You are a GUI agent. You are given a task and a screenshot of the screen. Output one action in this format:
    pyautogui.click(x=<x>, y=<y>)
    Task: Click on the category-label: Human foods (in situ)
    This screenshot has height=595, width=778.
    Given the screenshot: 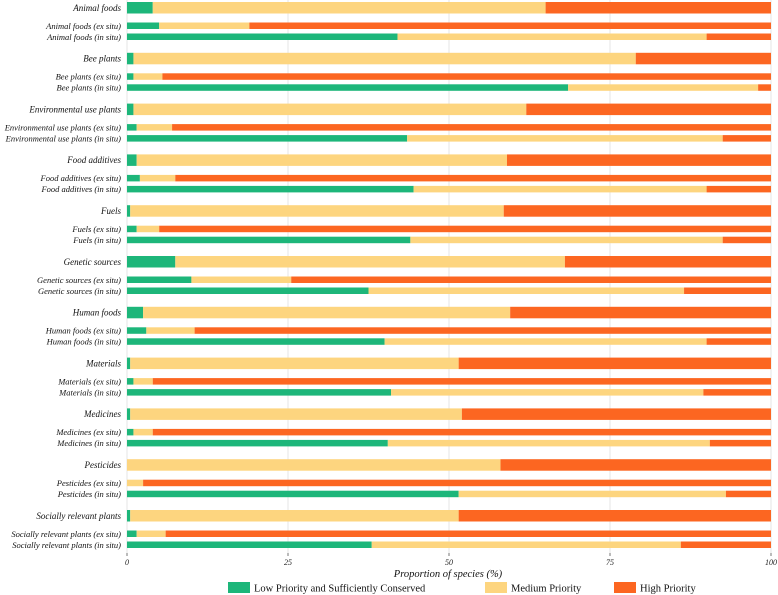 What is the action you would take?
    pyautogui.click(x=84, y=342)
    